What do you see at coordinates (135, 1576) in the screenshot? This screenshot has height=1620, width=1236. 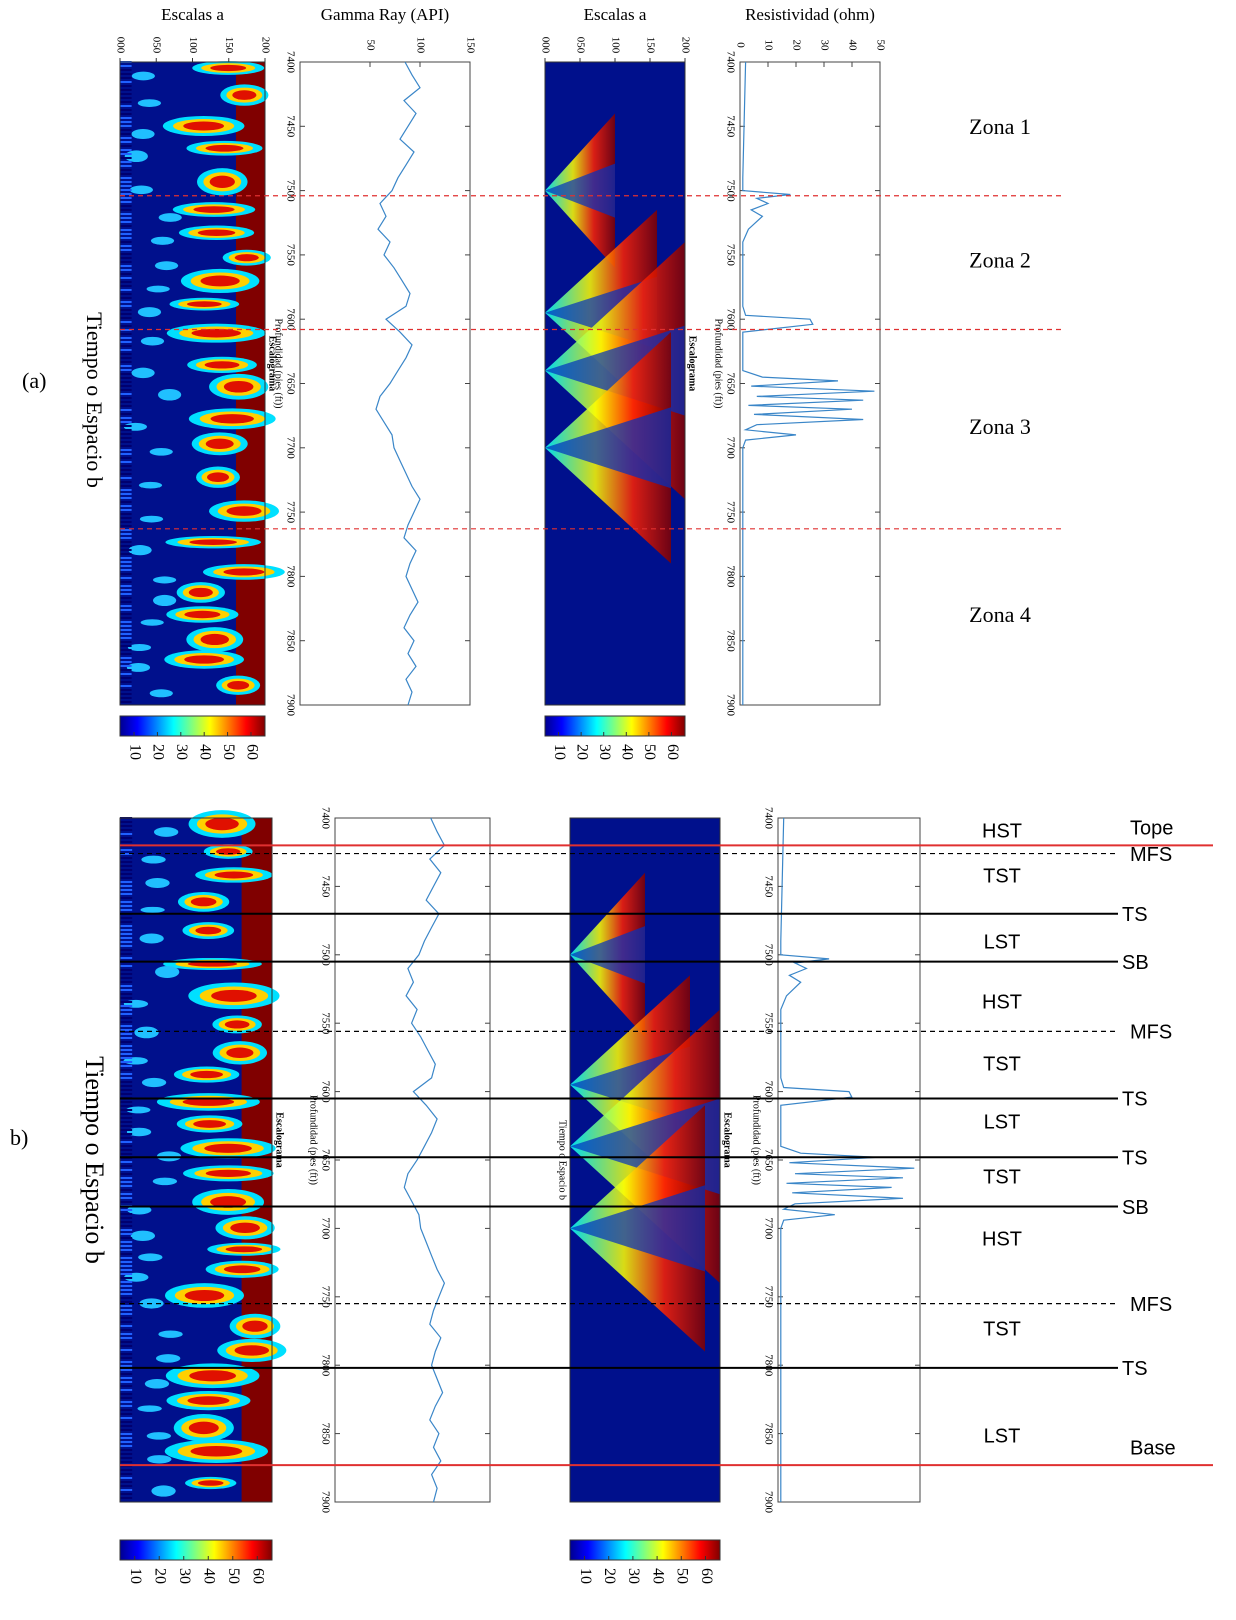 I see `colorbar-tick-label: 10` at bounding box center [135, 1576].